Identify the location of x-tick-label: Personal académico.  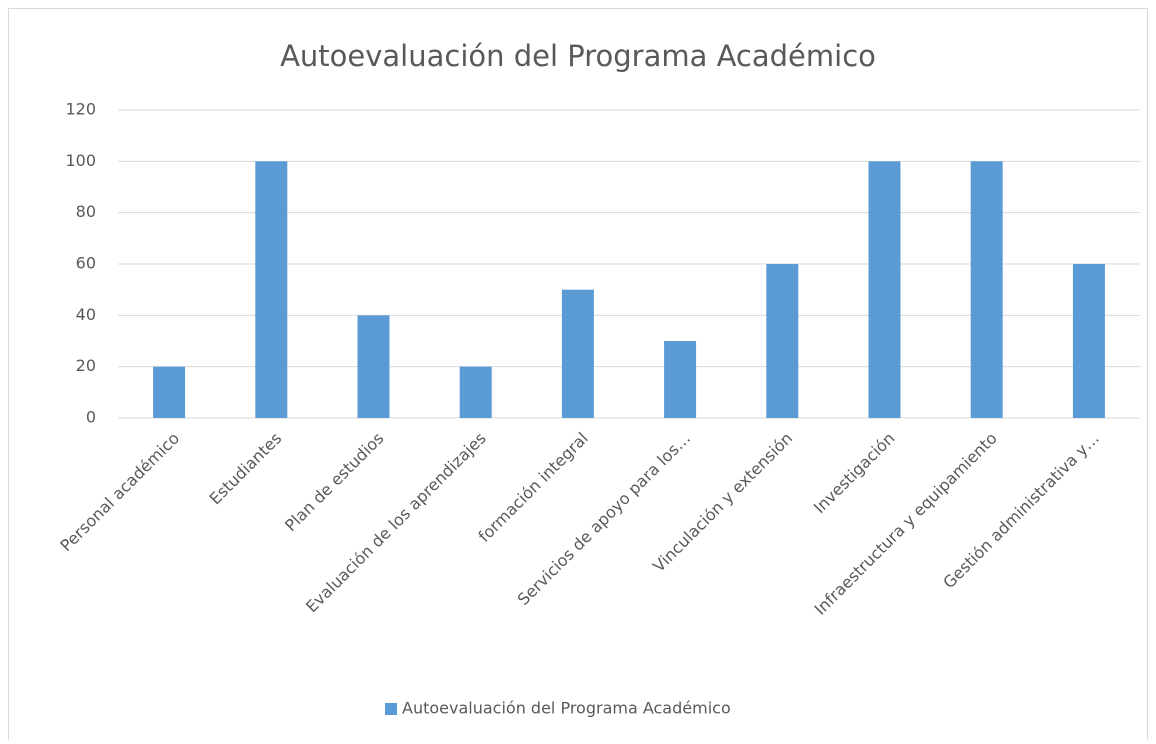
(119, 492).